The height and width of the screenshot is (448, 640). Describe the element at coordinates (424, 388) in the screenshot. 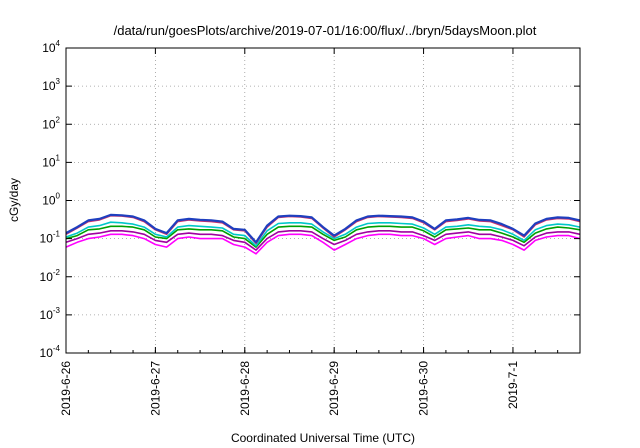

I see `x-tick-label: 2019-6-30` at that location.